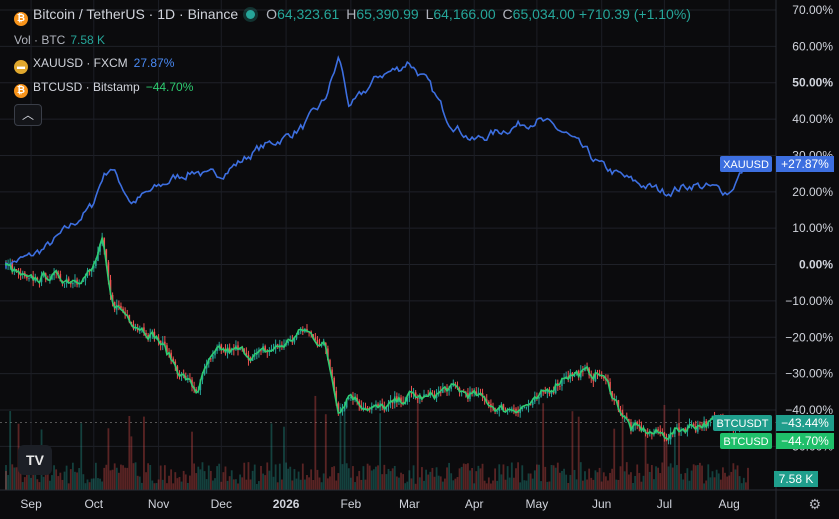  I want to click on tradingview-logo-icon: TV, so click(35, 460).